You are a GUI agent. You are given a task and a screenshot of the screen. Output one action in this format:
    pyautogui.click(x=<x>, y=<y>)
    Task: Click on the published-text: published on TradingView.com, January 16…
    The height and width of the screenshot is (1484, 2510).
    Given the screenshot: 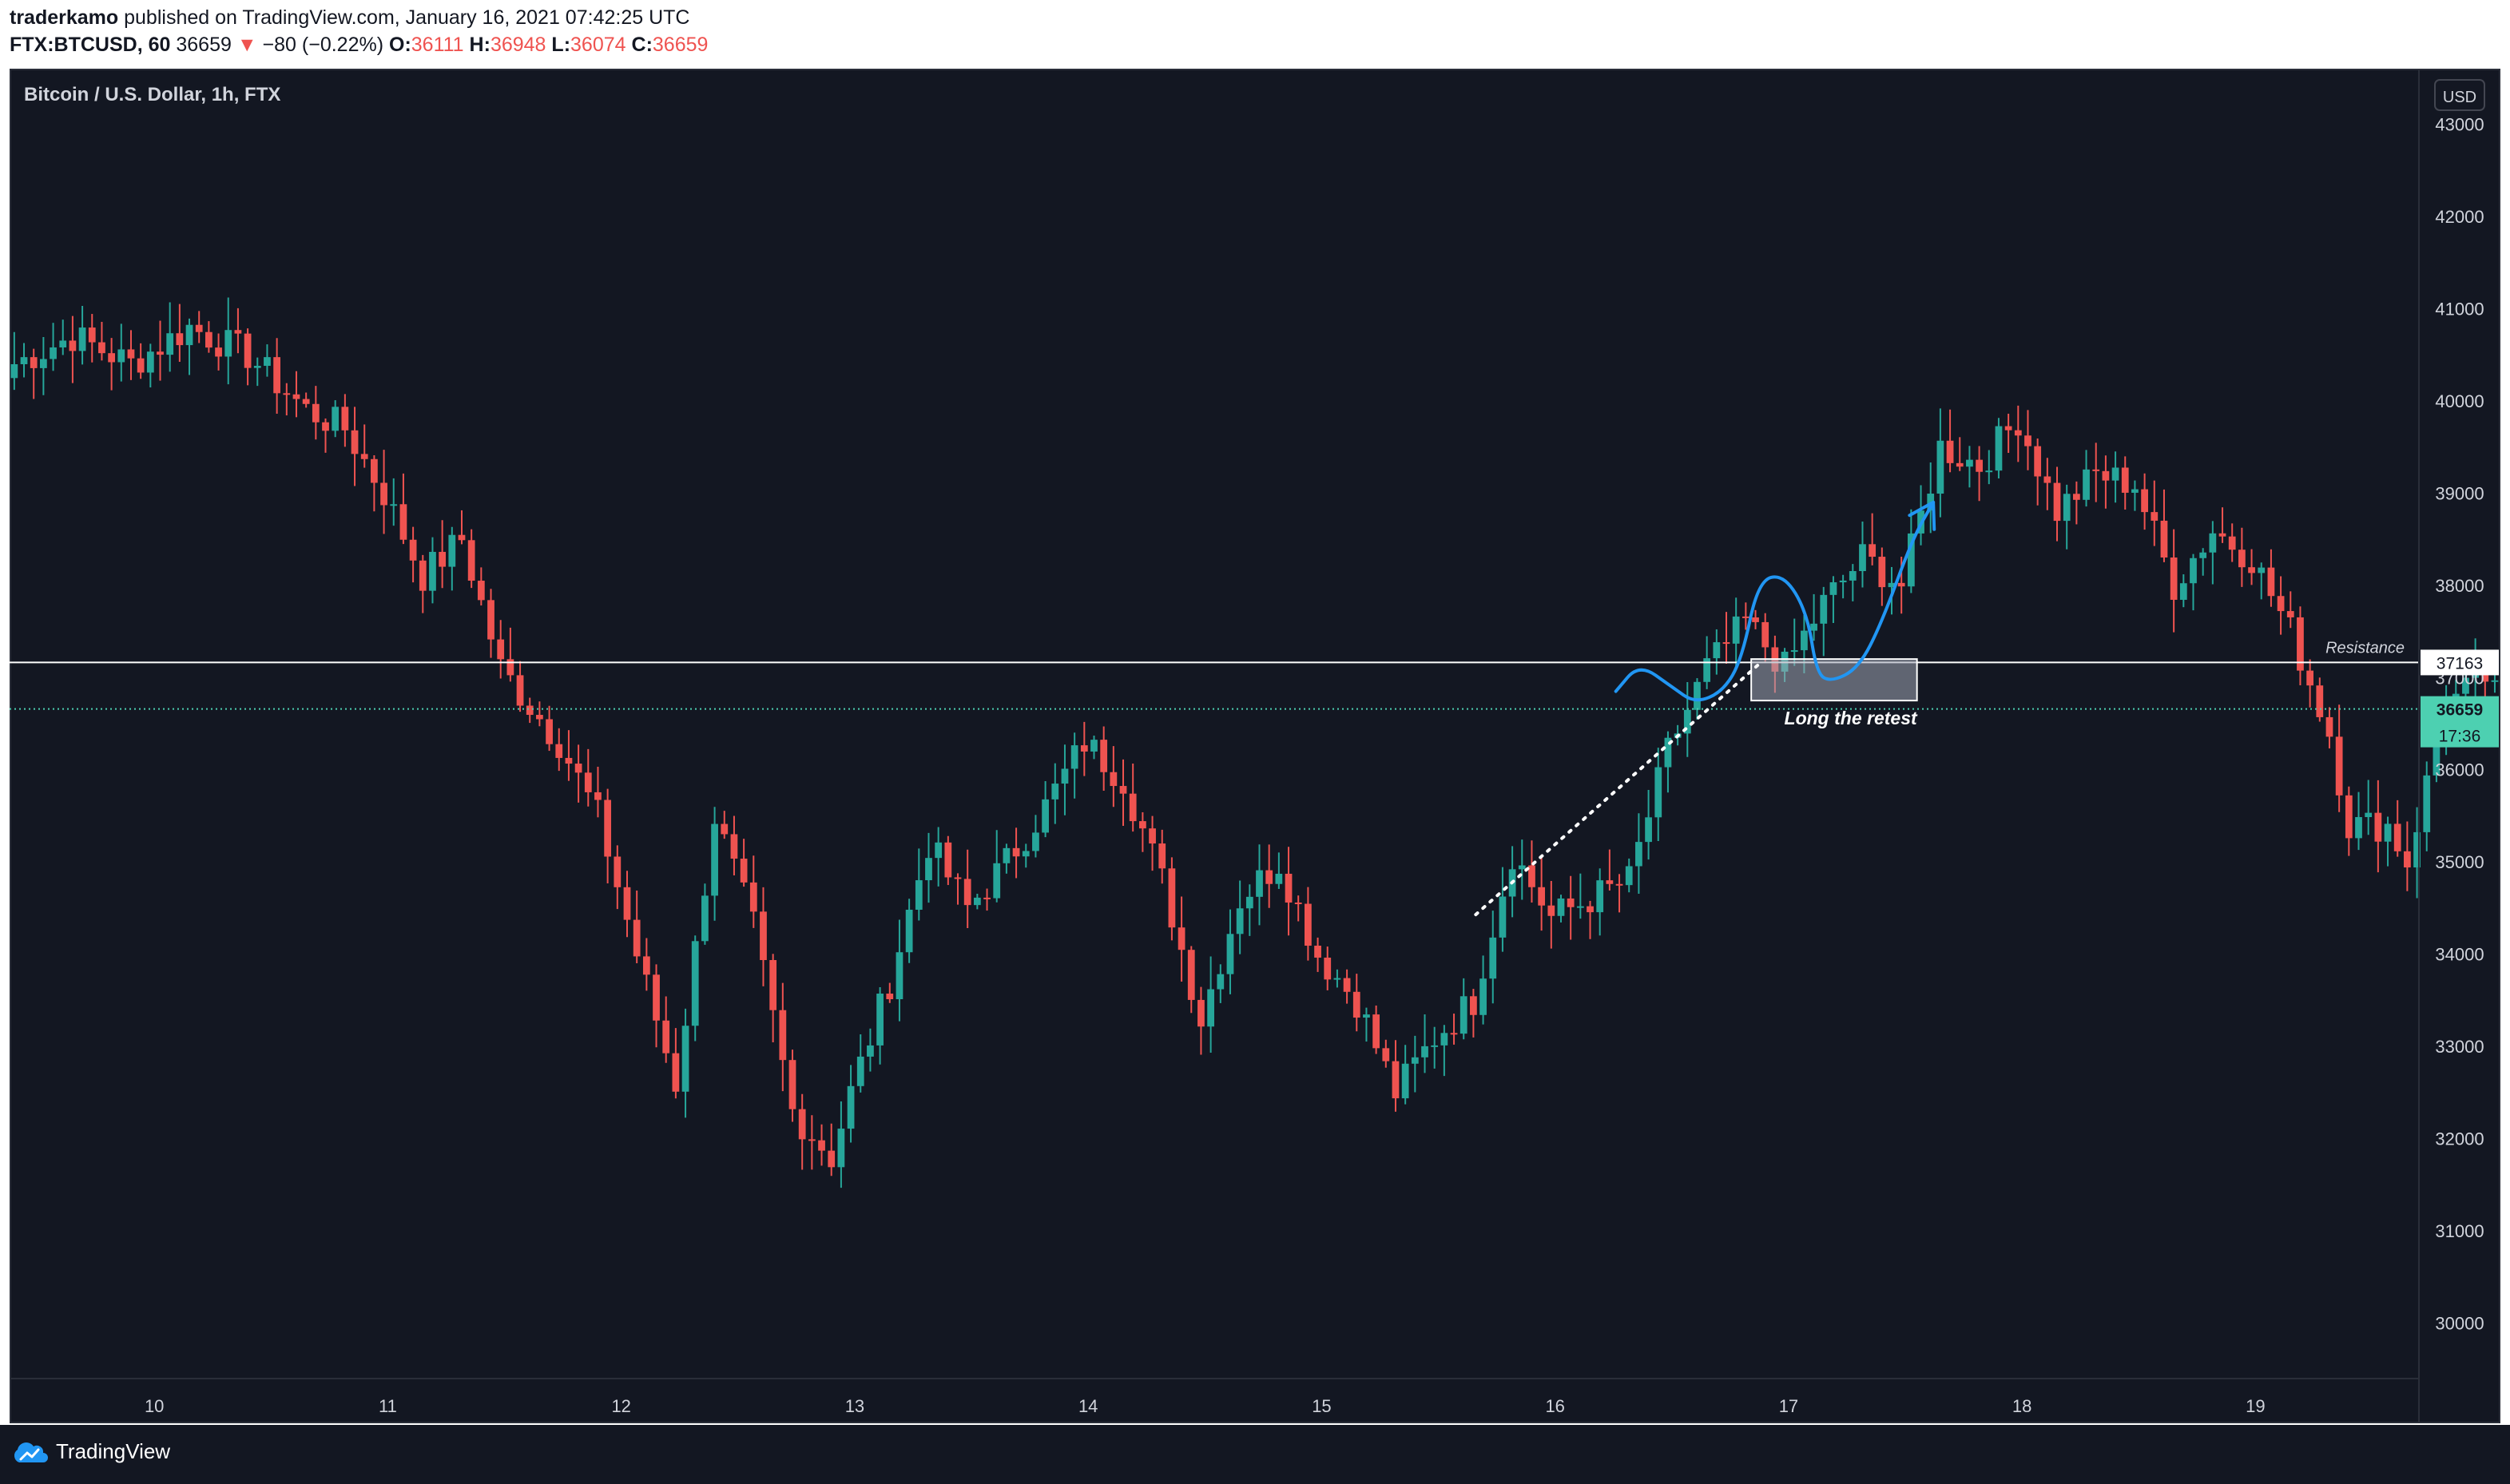 What is the action you would take?
    pyautogui.click(x=407, y=17)
    